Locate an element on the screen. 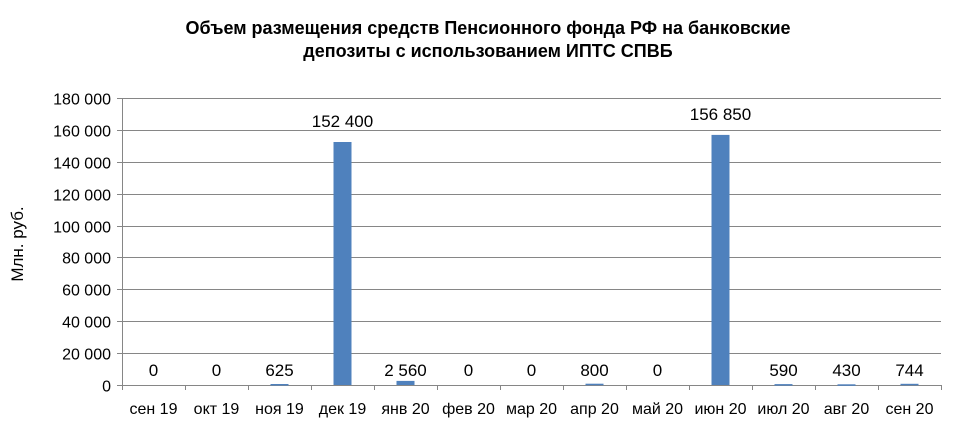 This screenshot has height=439, width=976. x-tick-label: май 20 is located at coordinates (657, 409).